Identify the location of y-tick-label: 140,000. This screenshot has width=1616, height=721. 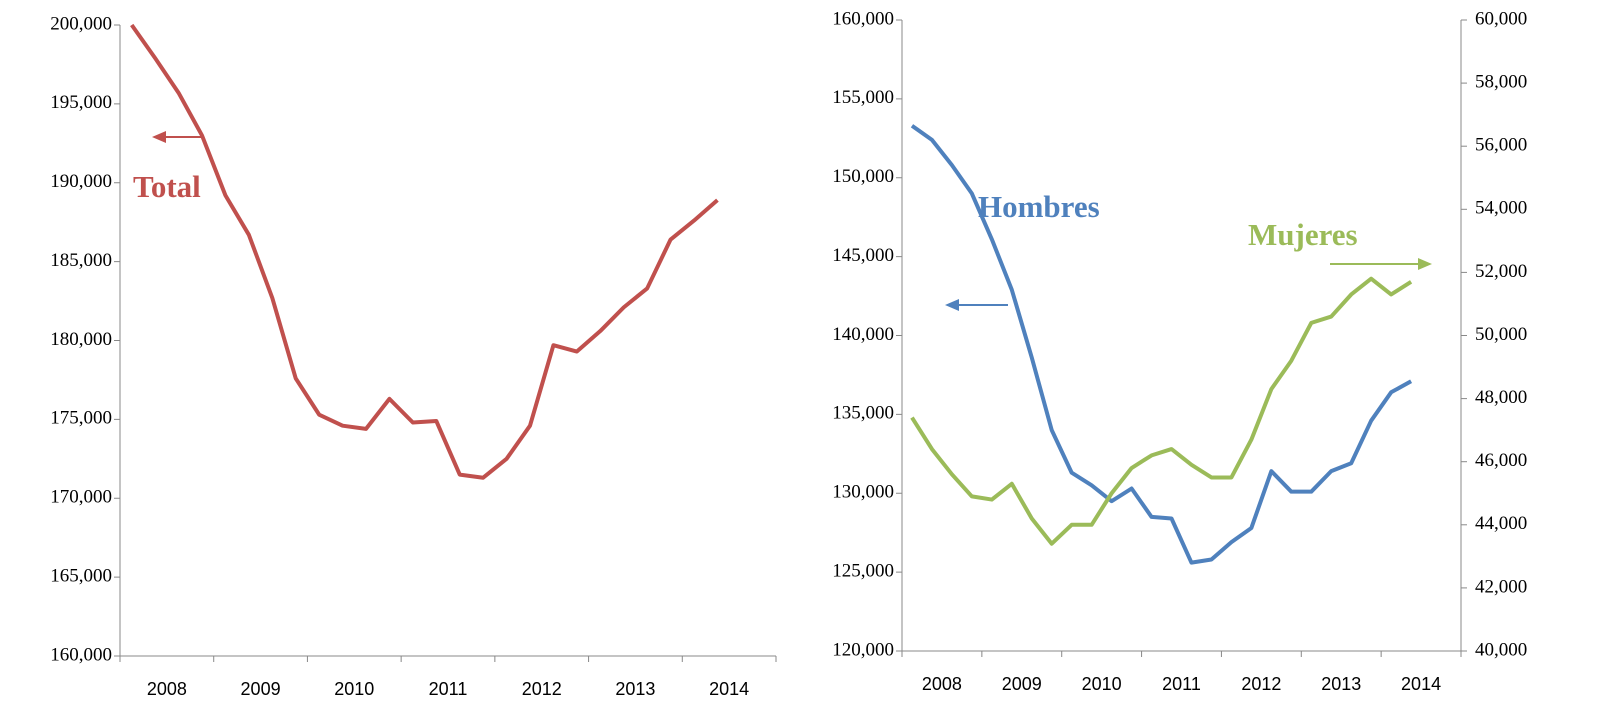
(863, 334).